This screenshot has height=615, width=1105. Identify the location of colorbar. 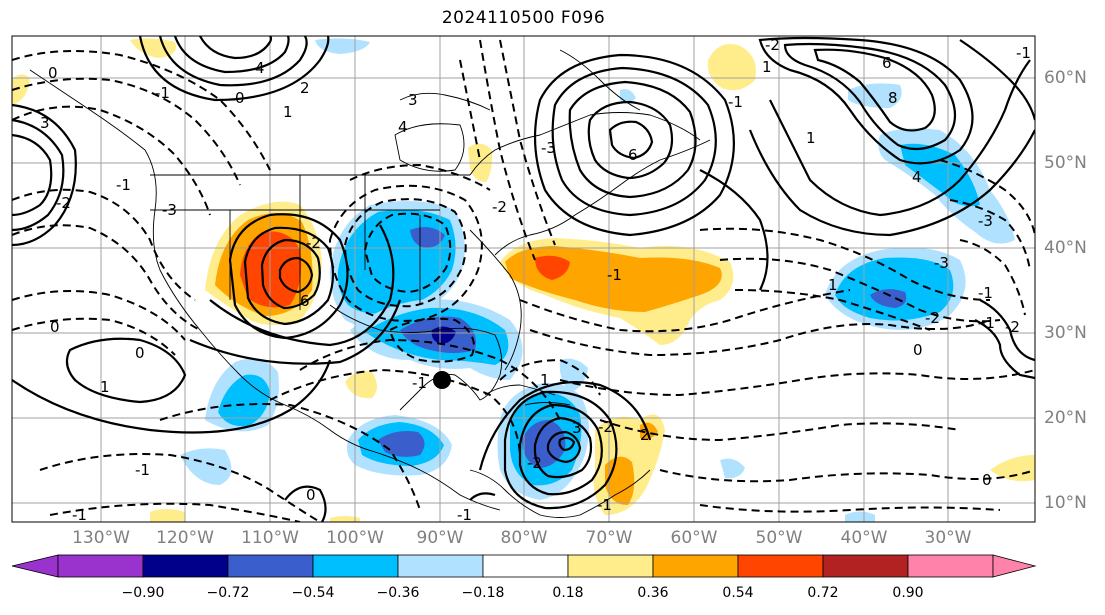
(524, 566).